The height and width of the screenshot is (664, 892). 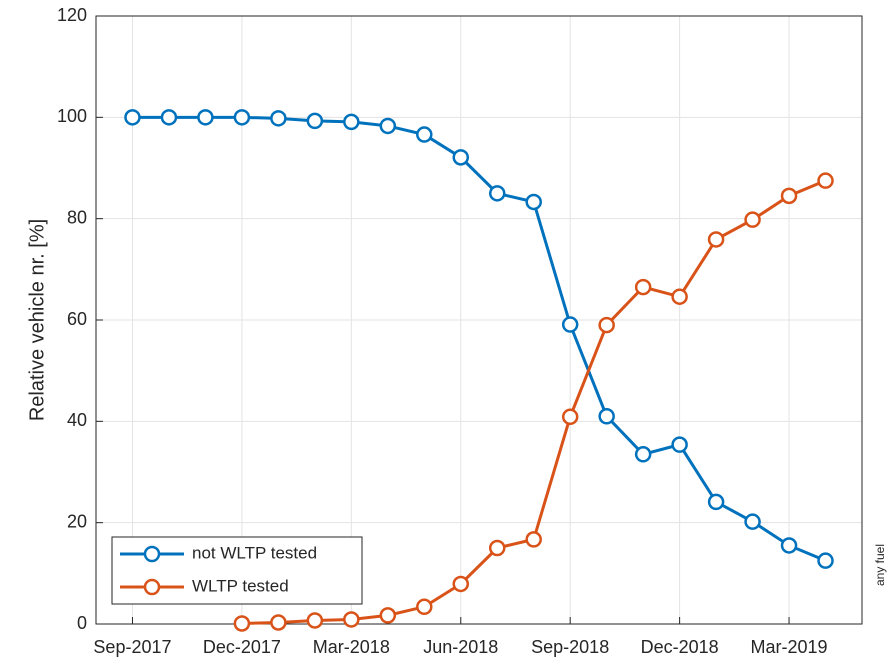 What do you see at coordinates (242, 647) in the screenshot?
I see `x-tick-label: Dec-2017` at bounding box center [242, 647].